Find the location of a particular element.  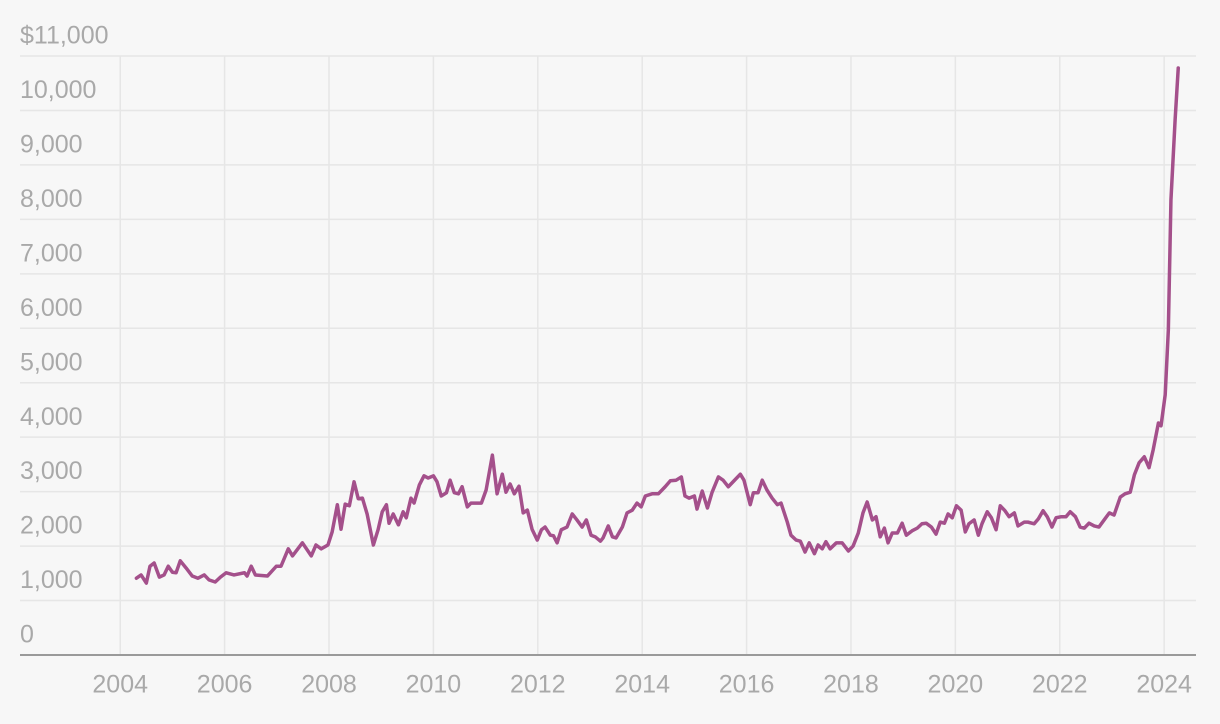

y-tick-label: $11,000 is located at coordinates (64, 36).